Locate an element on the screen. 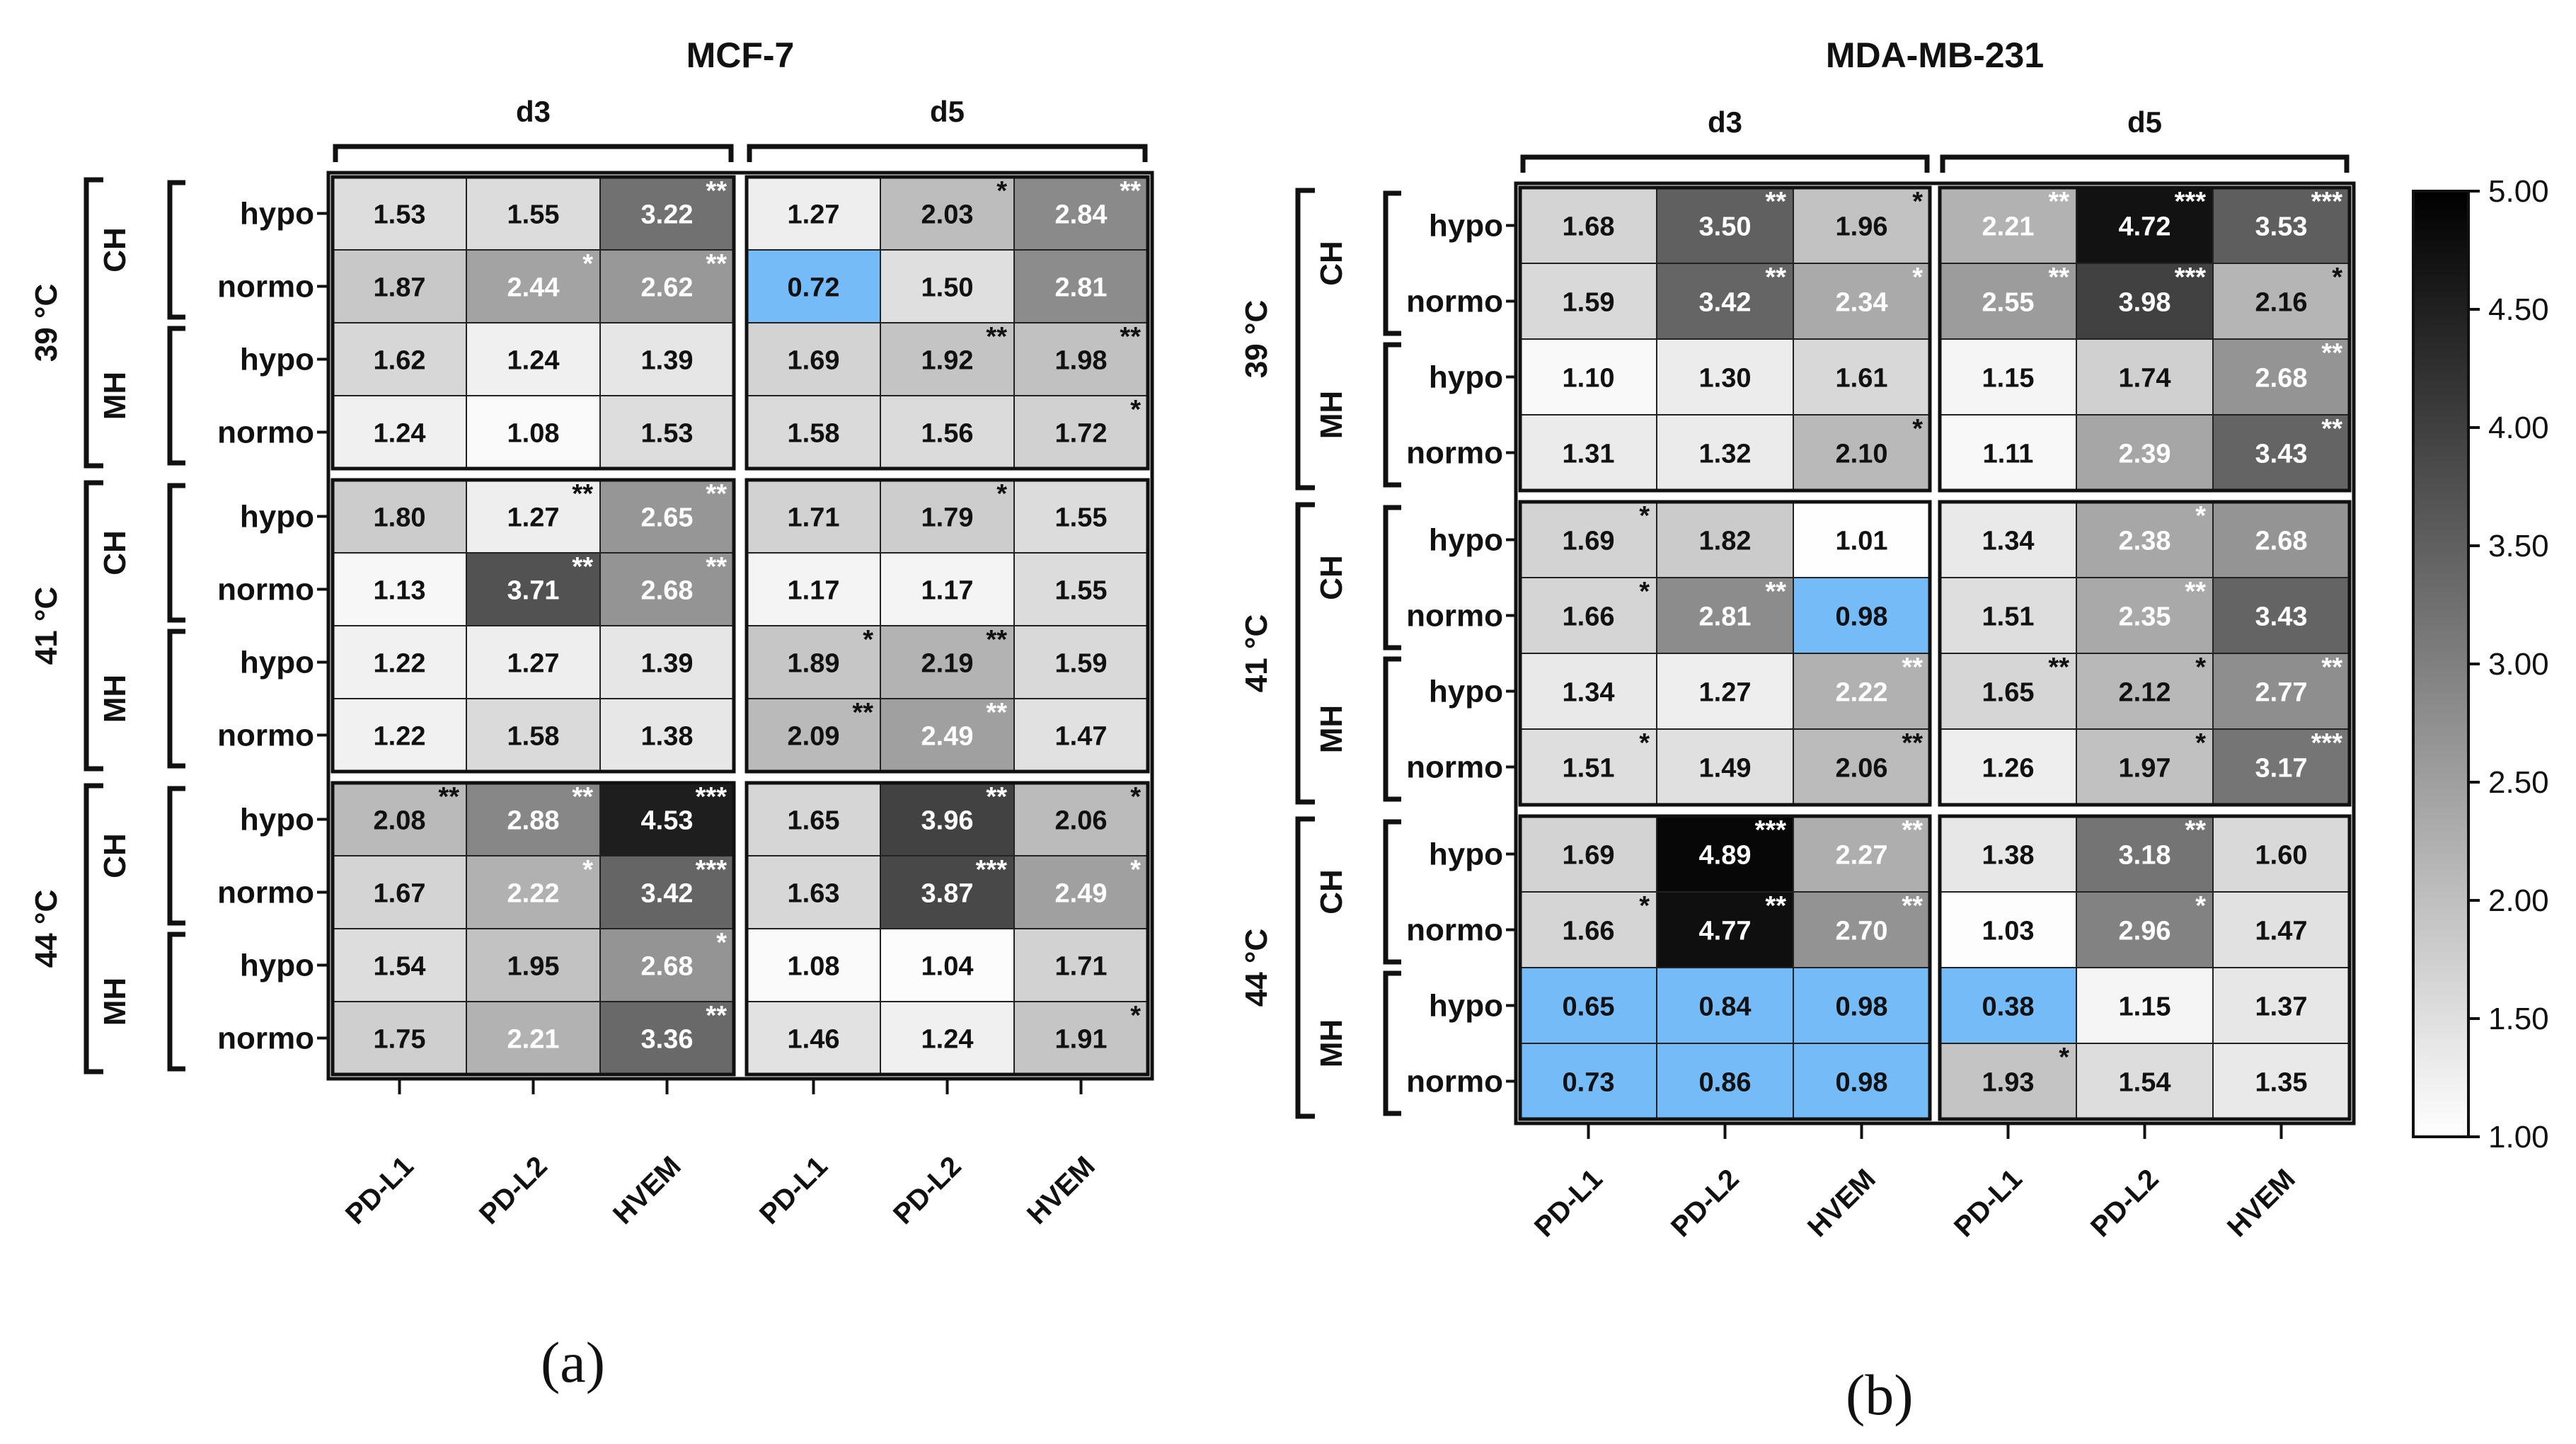  cell-value-label: 0.84 is located at coordinates (1726, 1007).